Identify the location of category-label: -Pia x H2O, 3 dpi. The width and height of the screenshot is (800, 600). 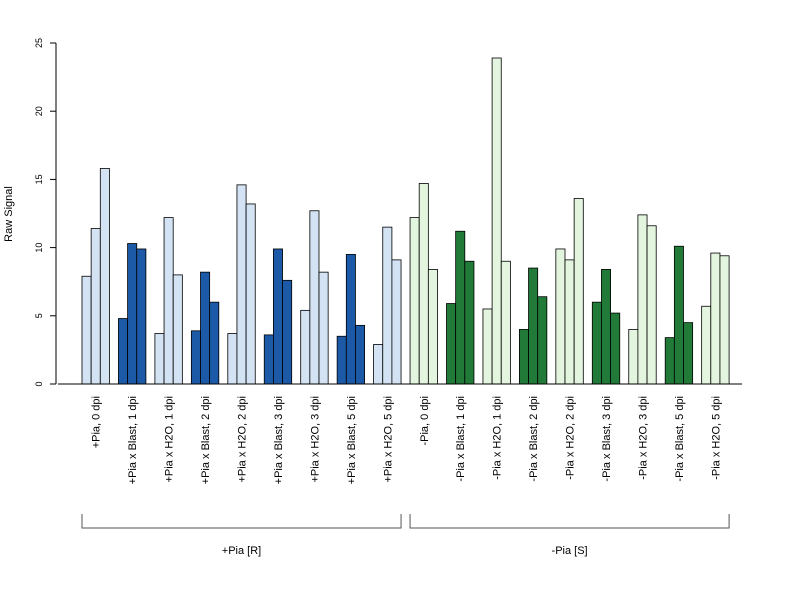
(643, 438).